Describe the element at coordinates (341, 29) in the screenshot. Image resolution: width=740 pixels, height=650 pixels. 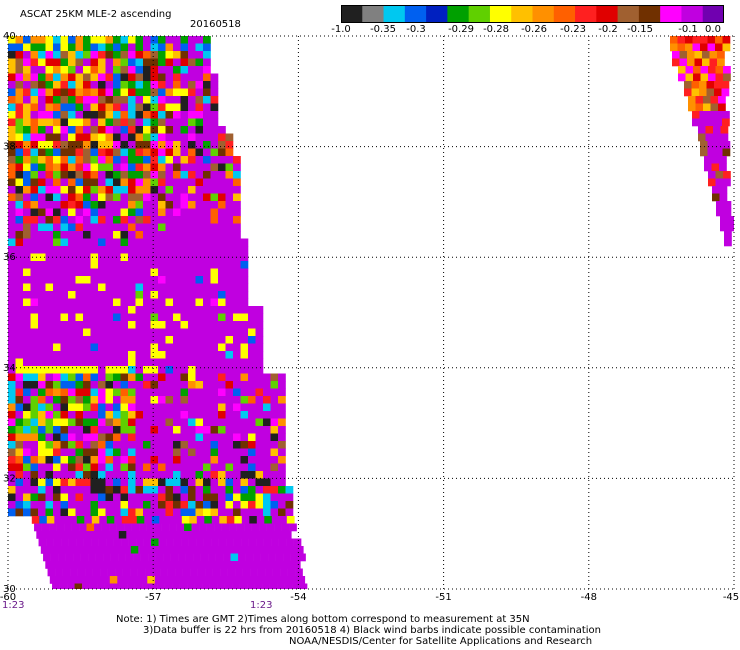
I see `color-scale-label: -1.0` at that location.